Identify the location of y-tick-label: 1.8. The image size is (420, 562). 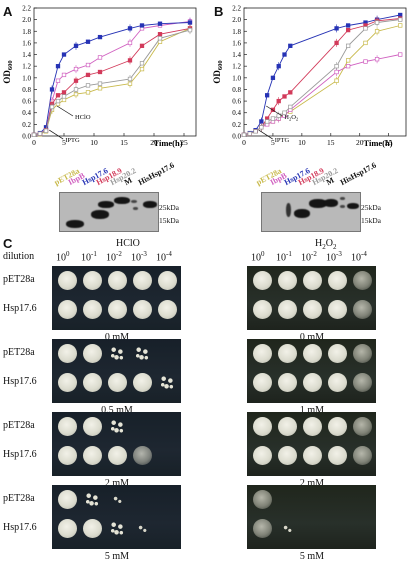
(26, 32).